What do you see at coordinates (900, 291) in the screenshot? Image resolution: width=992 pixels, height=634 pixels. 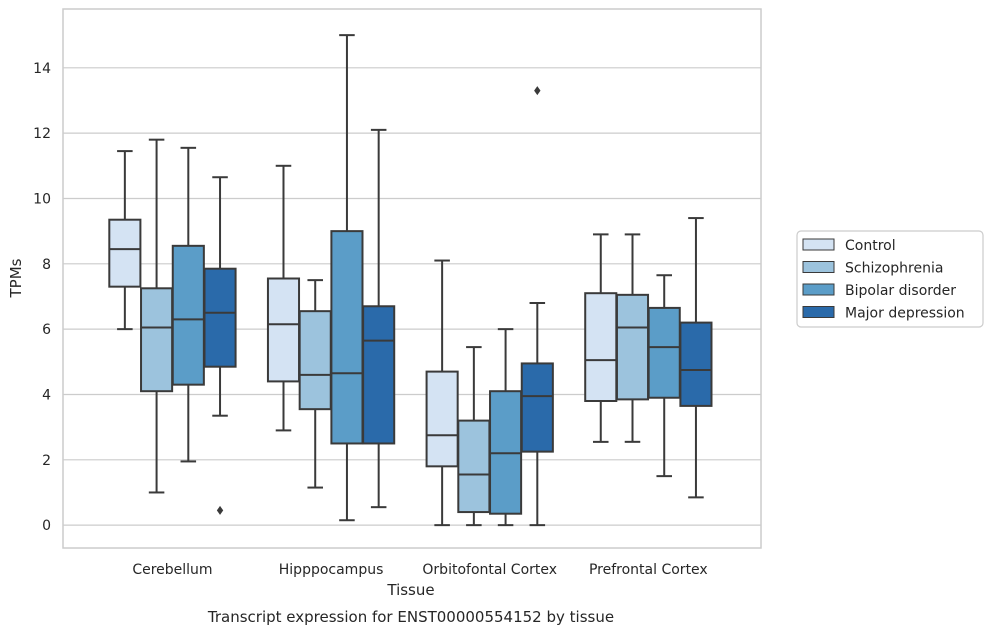 I see `legend-label: Bipolar disorder` at bounding box center [900, 291].